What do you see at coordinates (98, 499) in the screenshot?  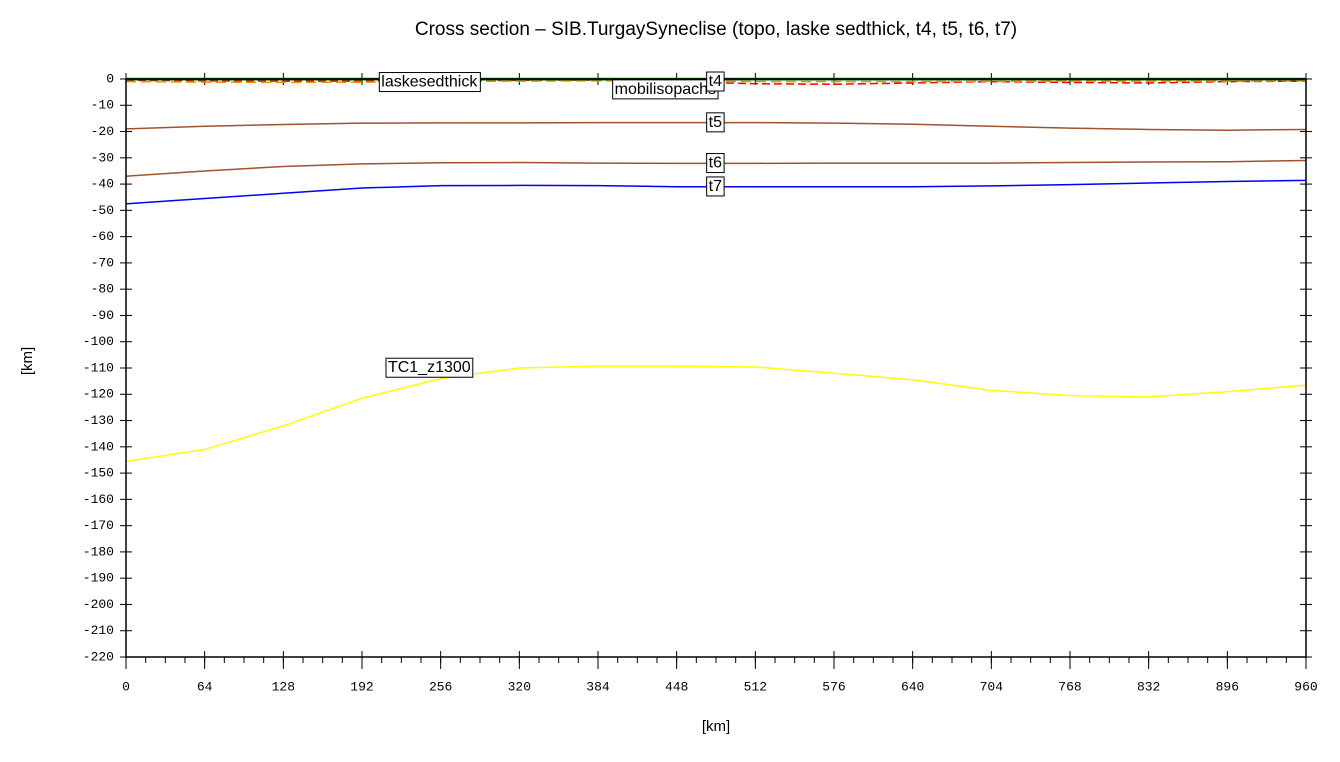 I see `y-tick-label: -160` at bounding box center [98, 499].